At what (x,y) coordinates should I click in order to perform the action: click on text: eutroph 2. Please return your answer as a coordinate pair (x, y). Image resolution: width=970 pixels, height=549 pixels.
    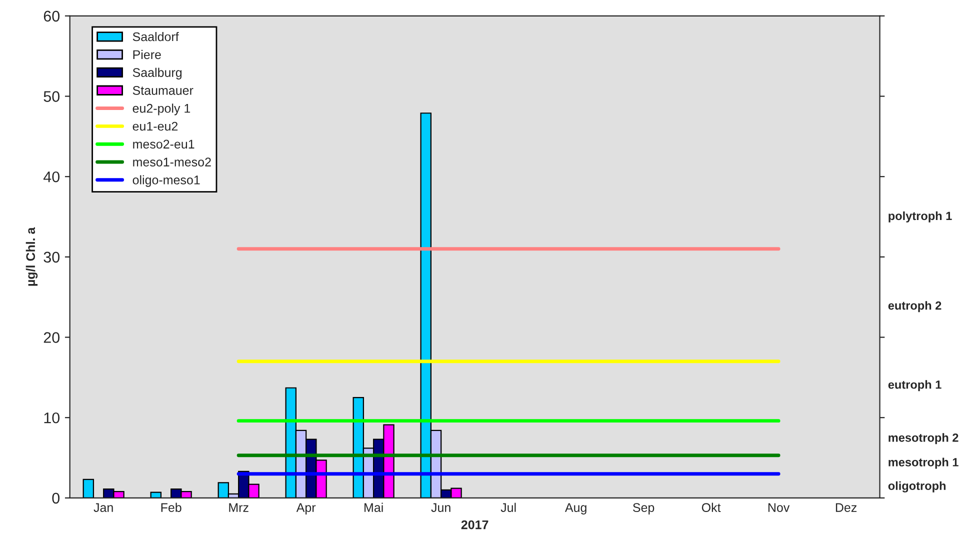
    Looking at the image, I should click on (915, 306).